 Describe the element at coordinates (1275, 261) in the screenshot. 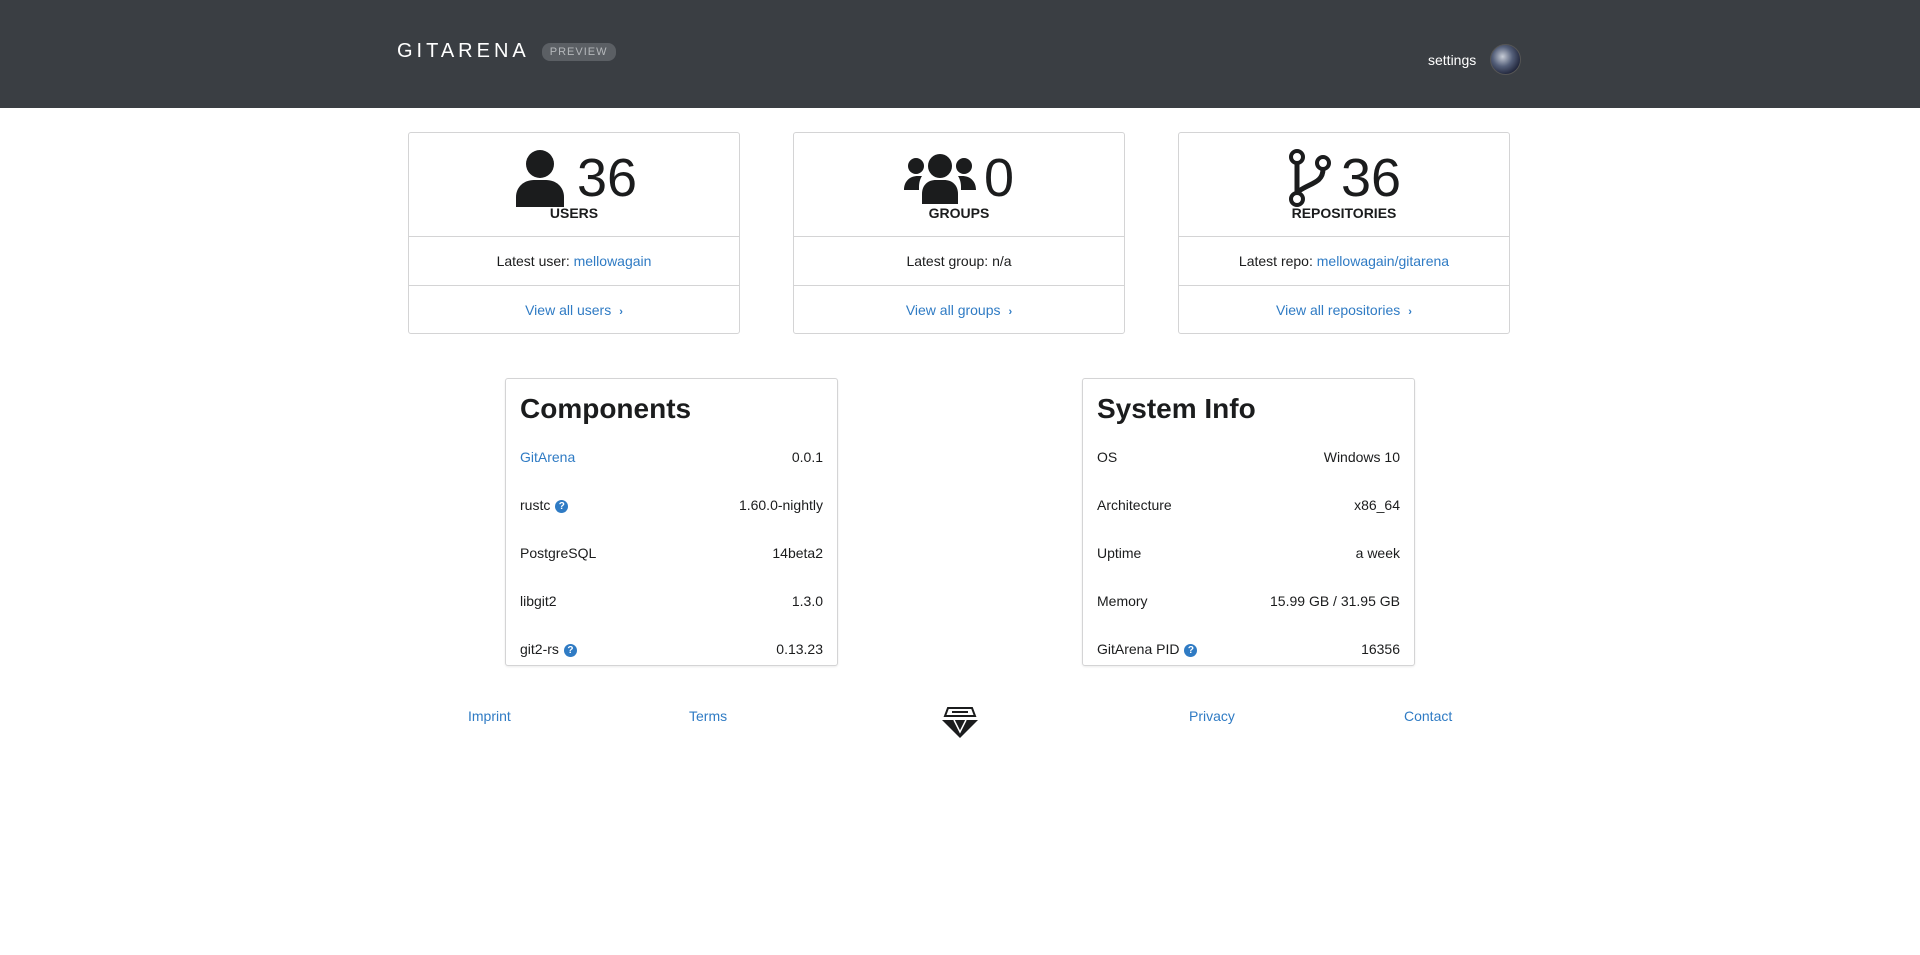

I see `latest-repo-prefix: Latest repo:` at that location.